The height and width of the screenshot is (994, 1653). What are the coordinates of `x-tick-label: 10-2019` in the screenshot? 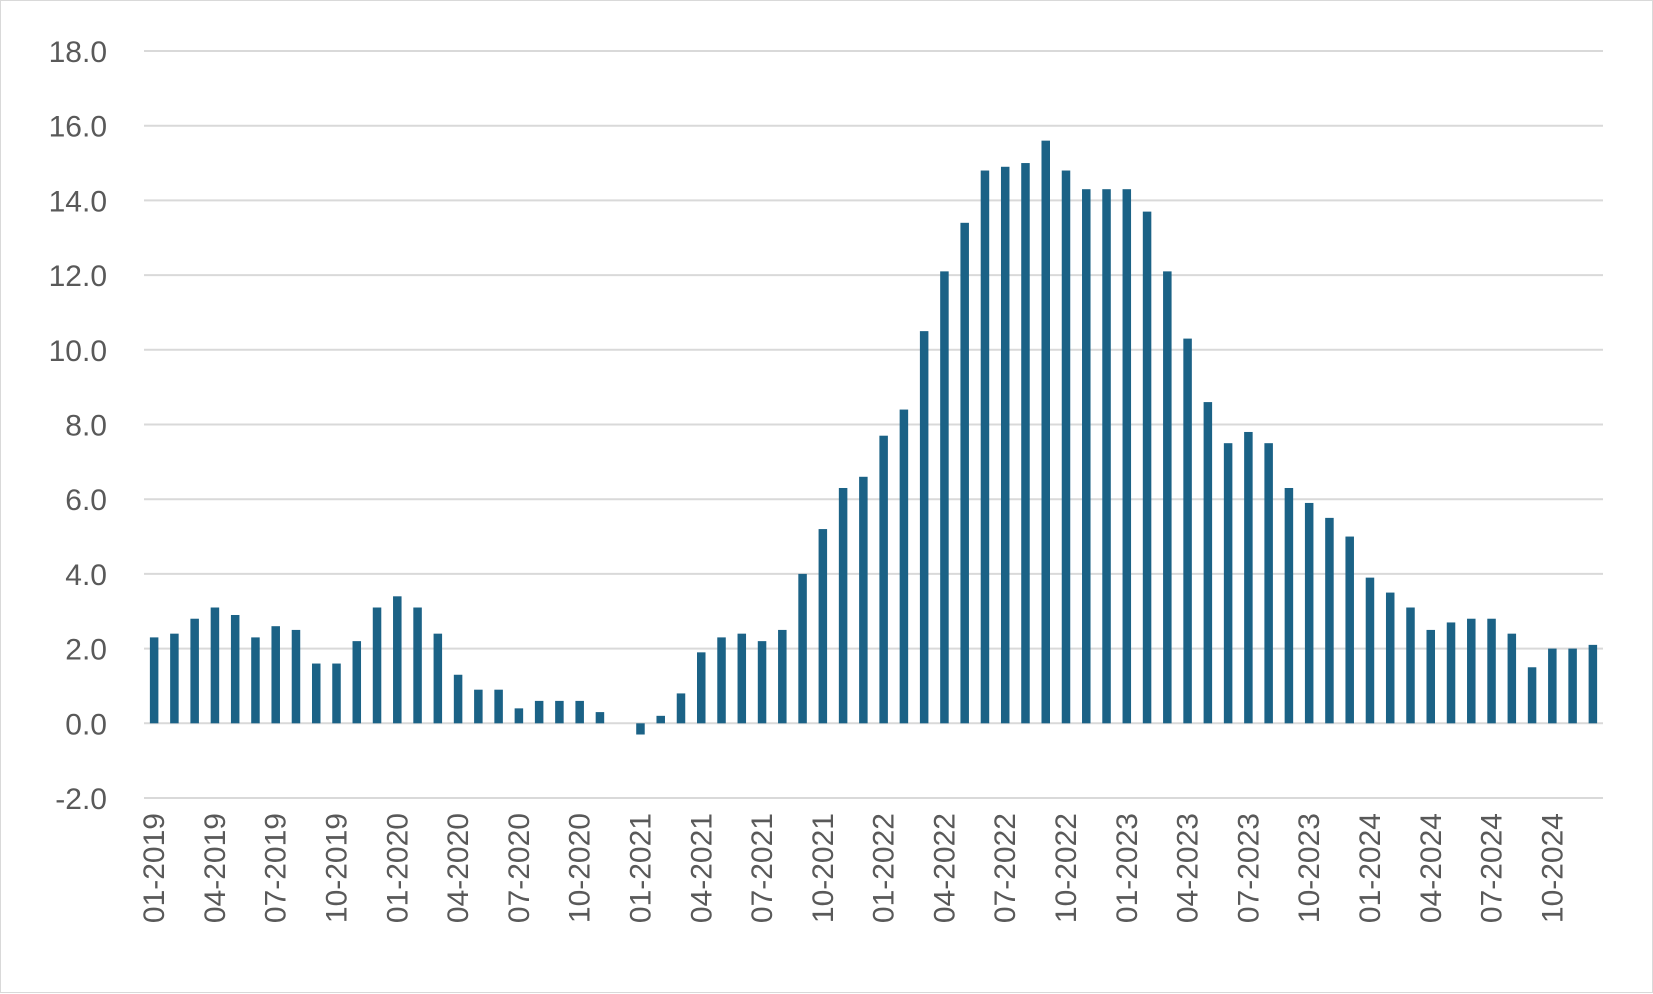 It's located at (337, 868).